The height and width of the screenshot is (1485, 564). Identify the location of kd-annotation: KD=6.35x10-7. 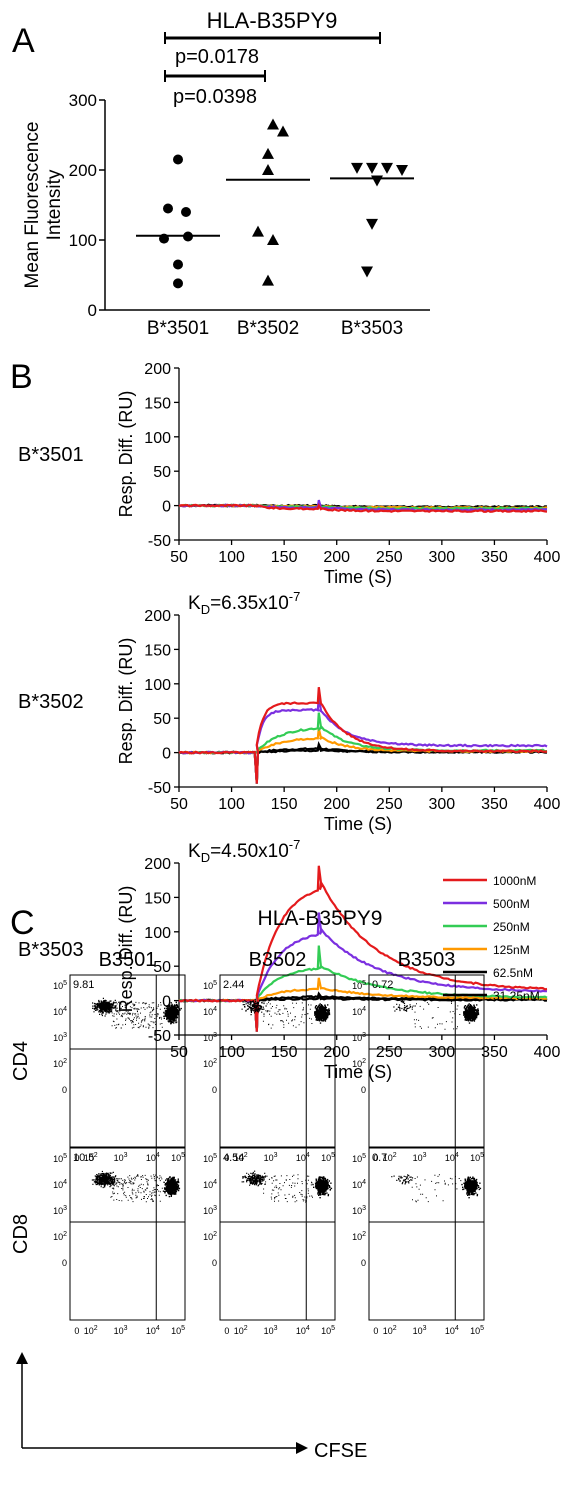
(244, 603).